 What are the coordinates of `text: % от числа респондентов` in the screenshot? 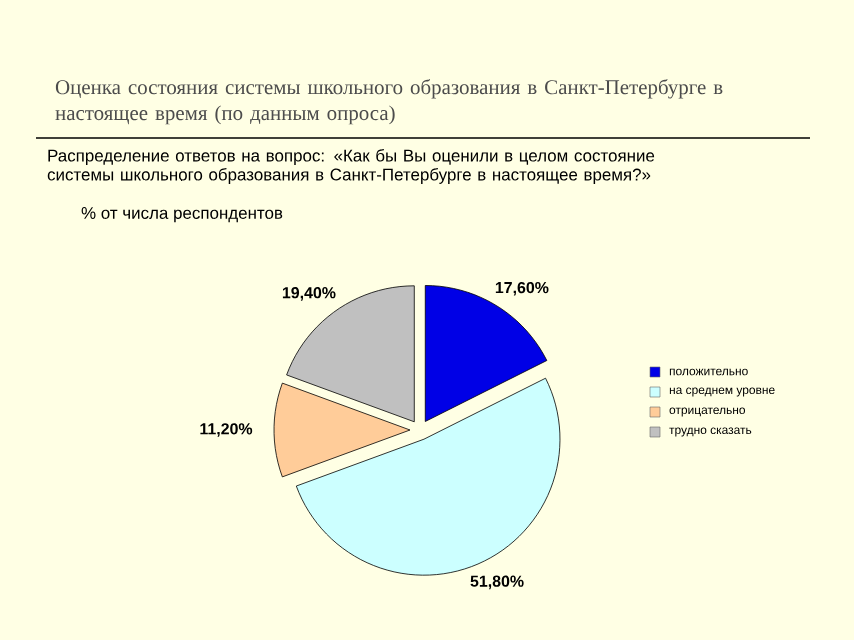 It's located at (182, 215).